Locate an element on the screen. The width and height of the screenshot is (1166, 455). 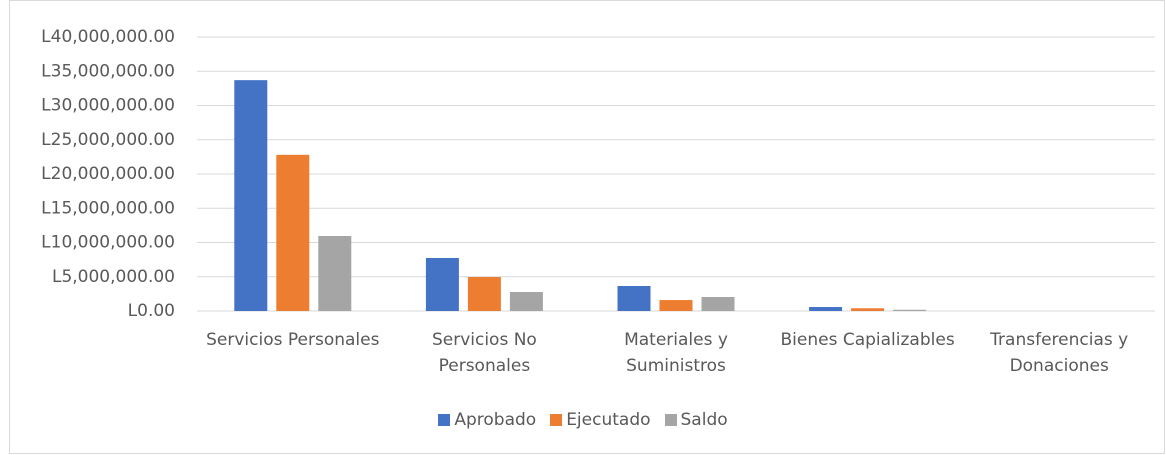
legend-item: Aprobado is located at coordinates (487, 420).